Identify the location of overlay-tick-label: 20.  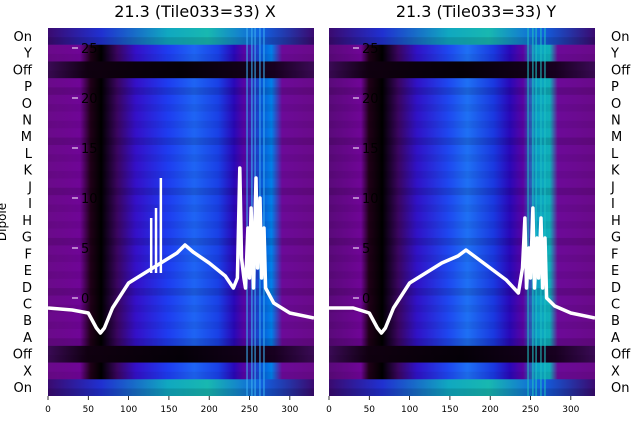
(370, 99).